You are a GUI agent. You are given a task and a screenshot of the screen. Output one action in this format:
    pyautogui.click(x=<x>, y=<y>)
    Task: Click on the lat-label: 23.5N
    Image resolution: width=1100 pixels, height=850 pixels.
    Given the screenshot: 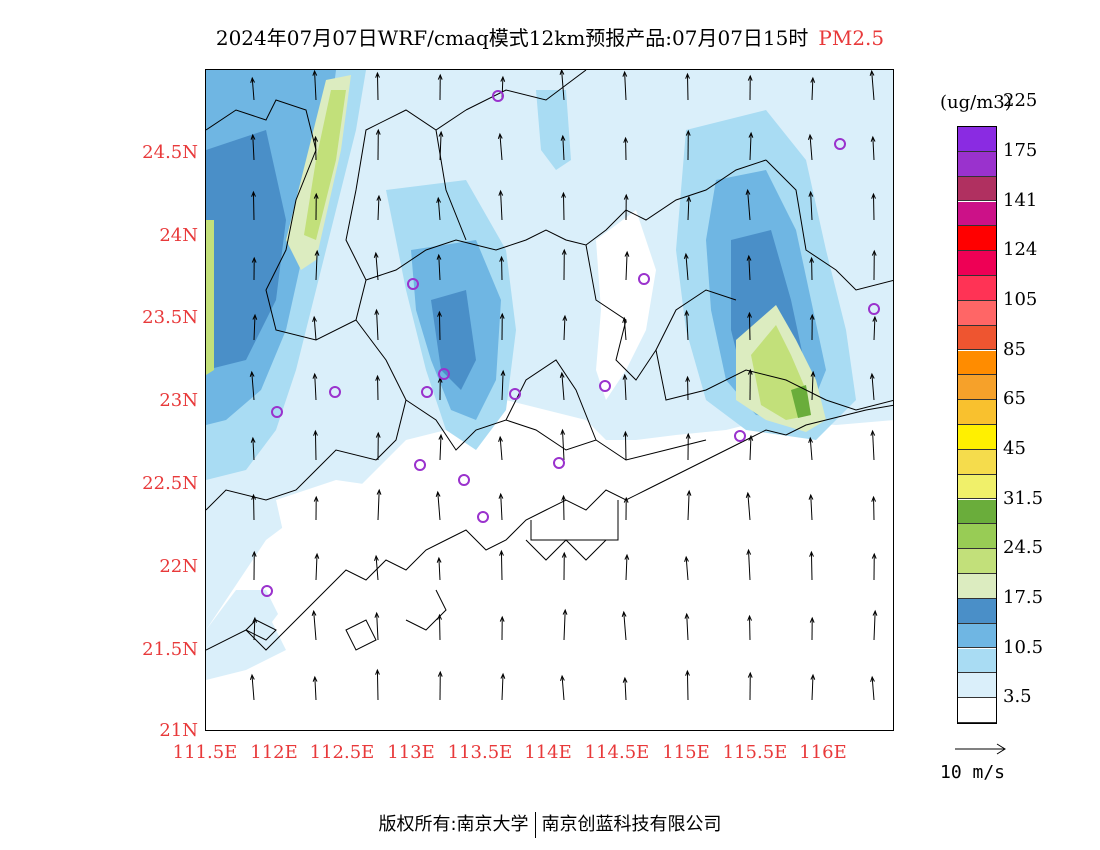 What is the action you would take?
    pyautogui.click(x=170, y=317)
    